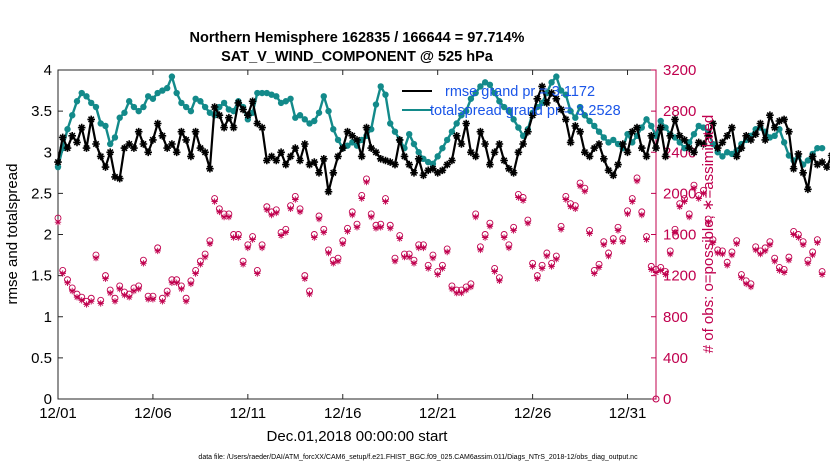 The width and height of the screenshot is (830, 470). Describe the element at coordinates (41, 193) in the screenshot. I see `y-left-tick-label: 2.5` at that location.